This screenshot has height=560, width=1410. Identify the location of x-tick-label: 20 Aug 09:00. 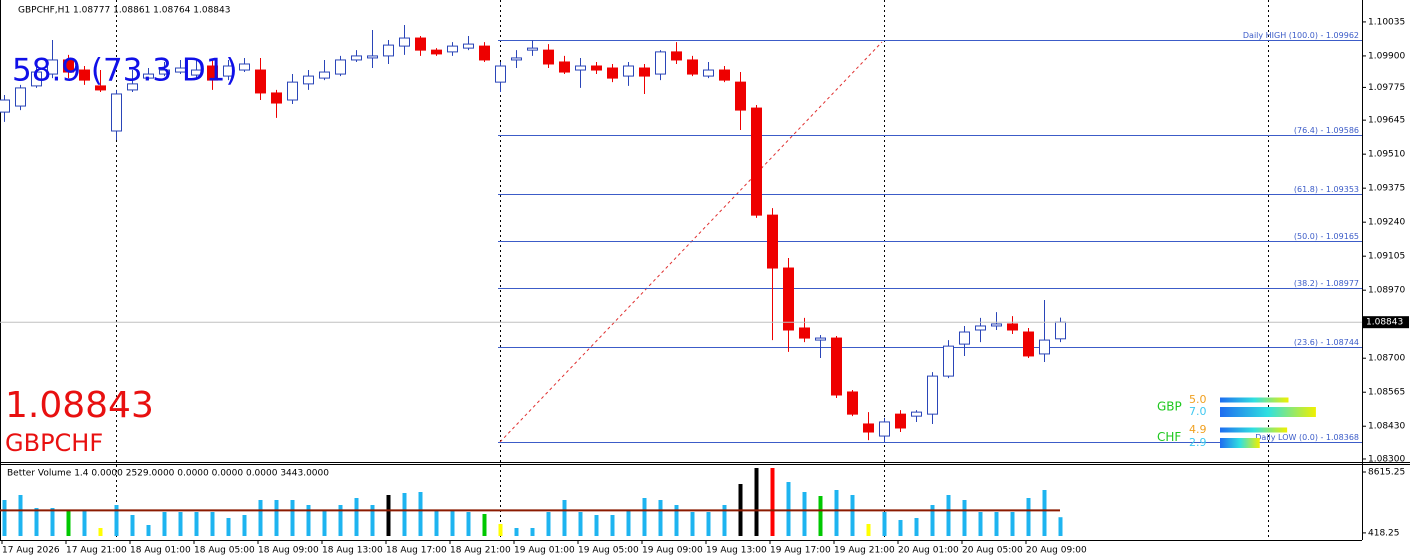
(1056, 551).